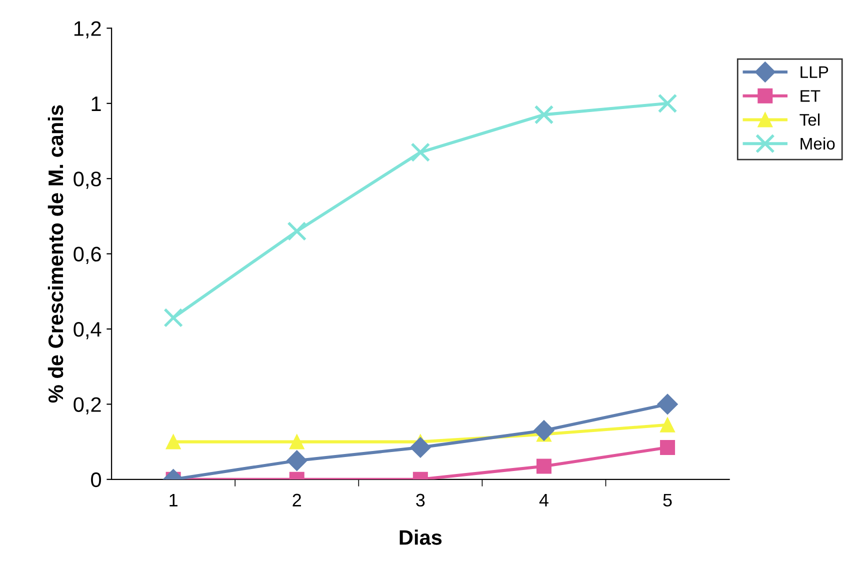  Describe the element at coordinates (87, 29) in the screenshot. I see `y-tick-label: 1,2` at that location.